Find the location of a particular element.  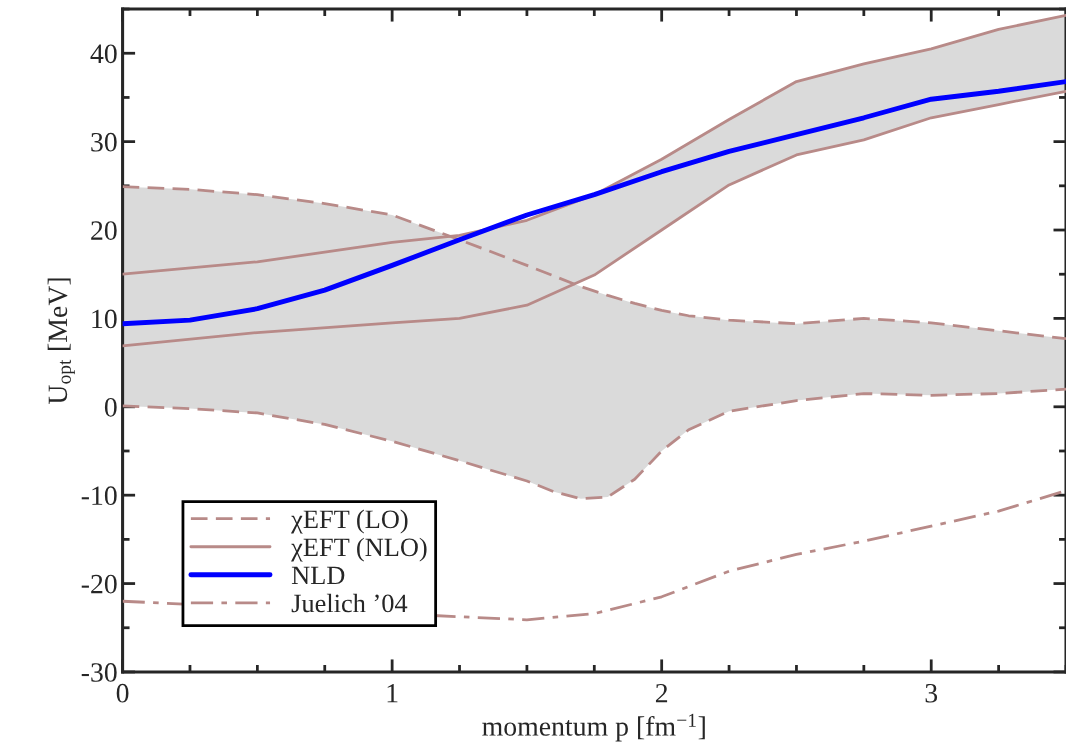

y-tick-label: -30 is located at coordinates (99, 672).